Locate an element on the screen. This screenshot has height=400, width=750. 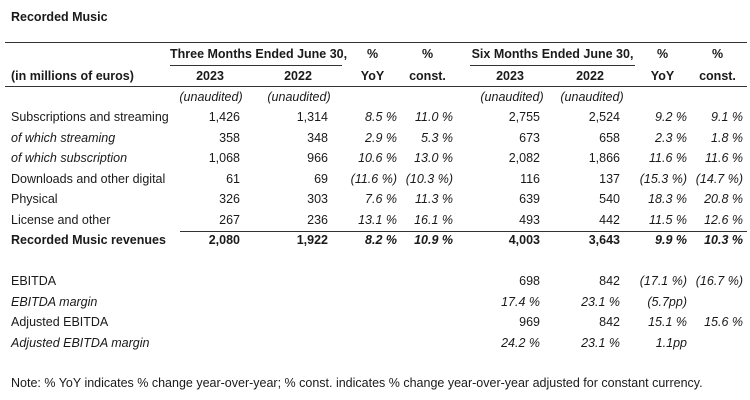
cell-qyoy: (11.6 %) is located at coordinates (373, 178).